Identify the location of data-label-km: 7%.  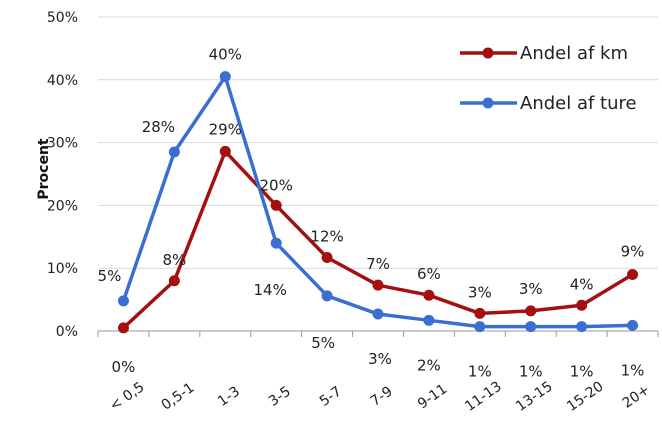
(378, 264).